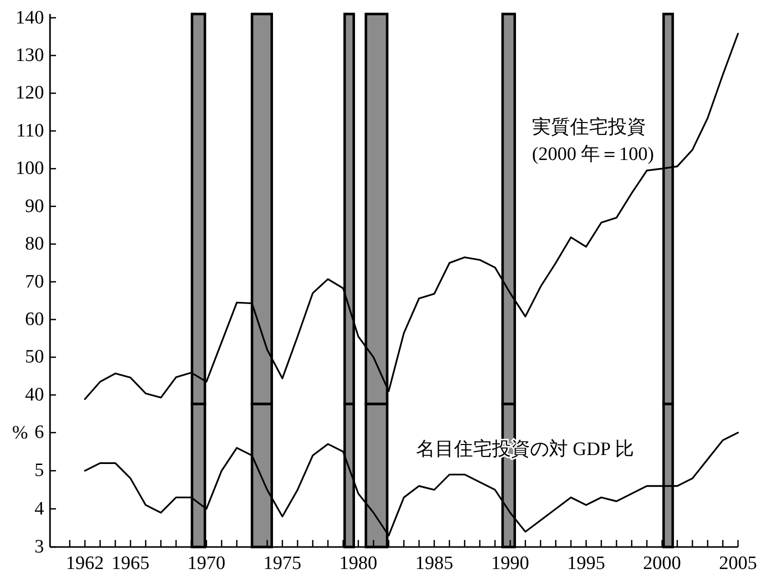  What do you see at coordinates (30, 55) in the screenshot?
I see `y-tick-label: 130` at bounding box center [30, 55].